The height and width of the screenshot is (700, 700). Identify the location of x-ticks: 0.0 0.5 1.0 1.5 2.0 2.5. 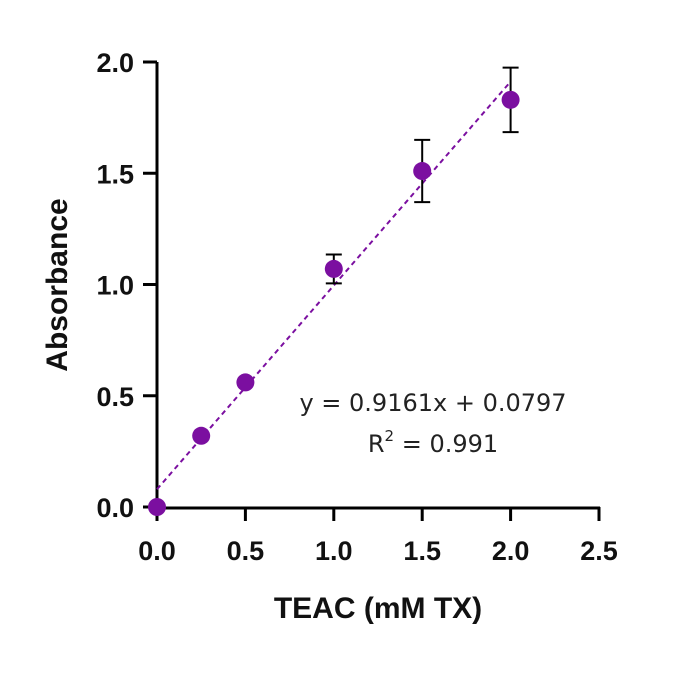
(378, 536).